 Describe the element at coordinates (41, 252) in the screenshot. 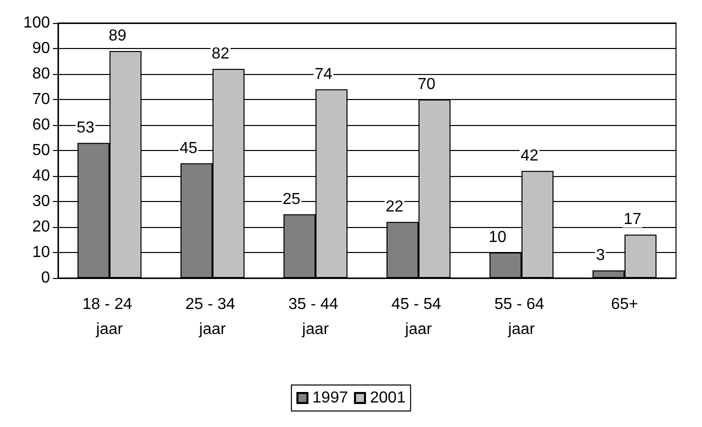

I see `y-tick-label: 10` at that location.